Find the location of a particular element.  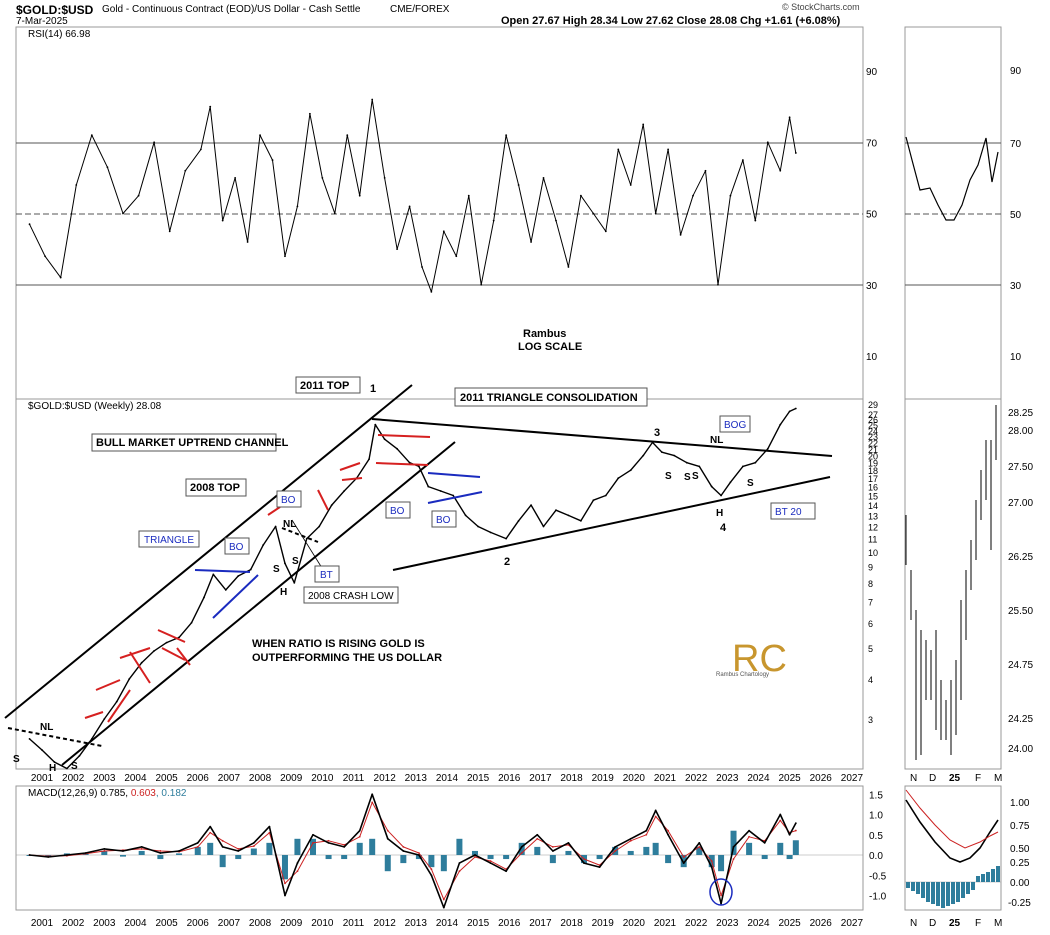

price-x-tick-label: 2007 is located at coordinates (229, 778).